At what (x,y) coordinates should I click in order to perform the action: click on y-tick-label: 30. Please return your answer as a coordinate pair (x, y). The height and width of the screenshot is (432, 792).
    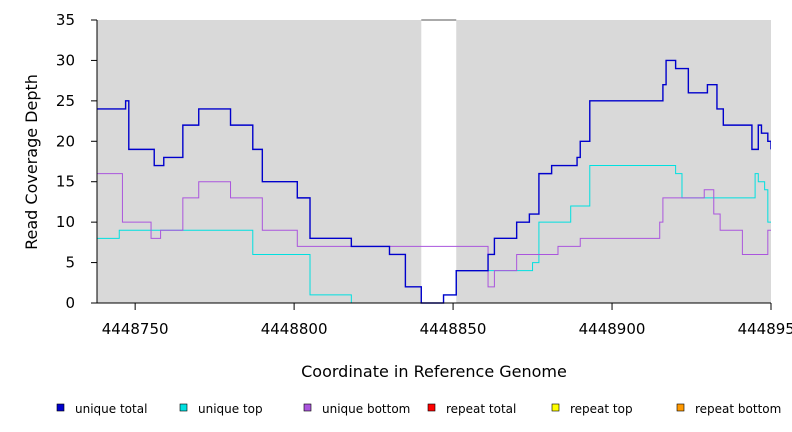
    Looking at the image, I should click on (65, 60).